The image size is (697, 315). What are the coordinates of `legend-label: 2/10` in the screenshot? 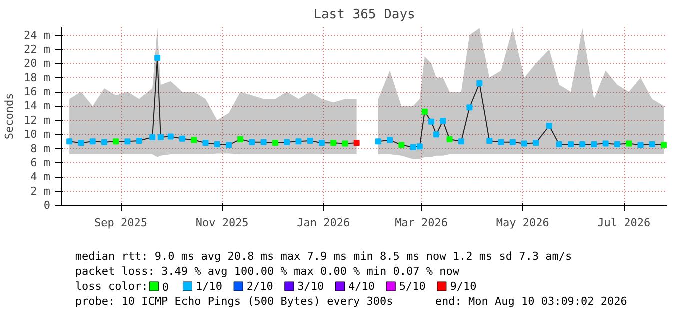 It's located at (260, 286).